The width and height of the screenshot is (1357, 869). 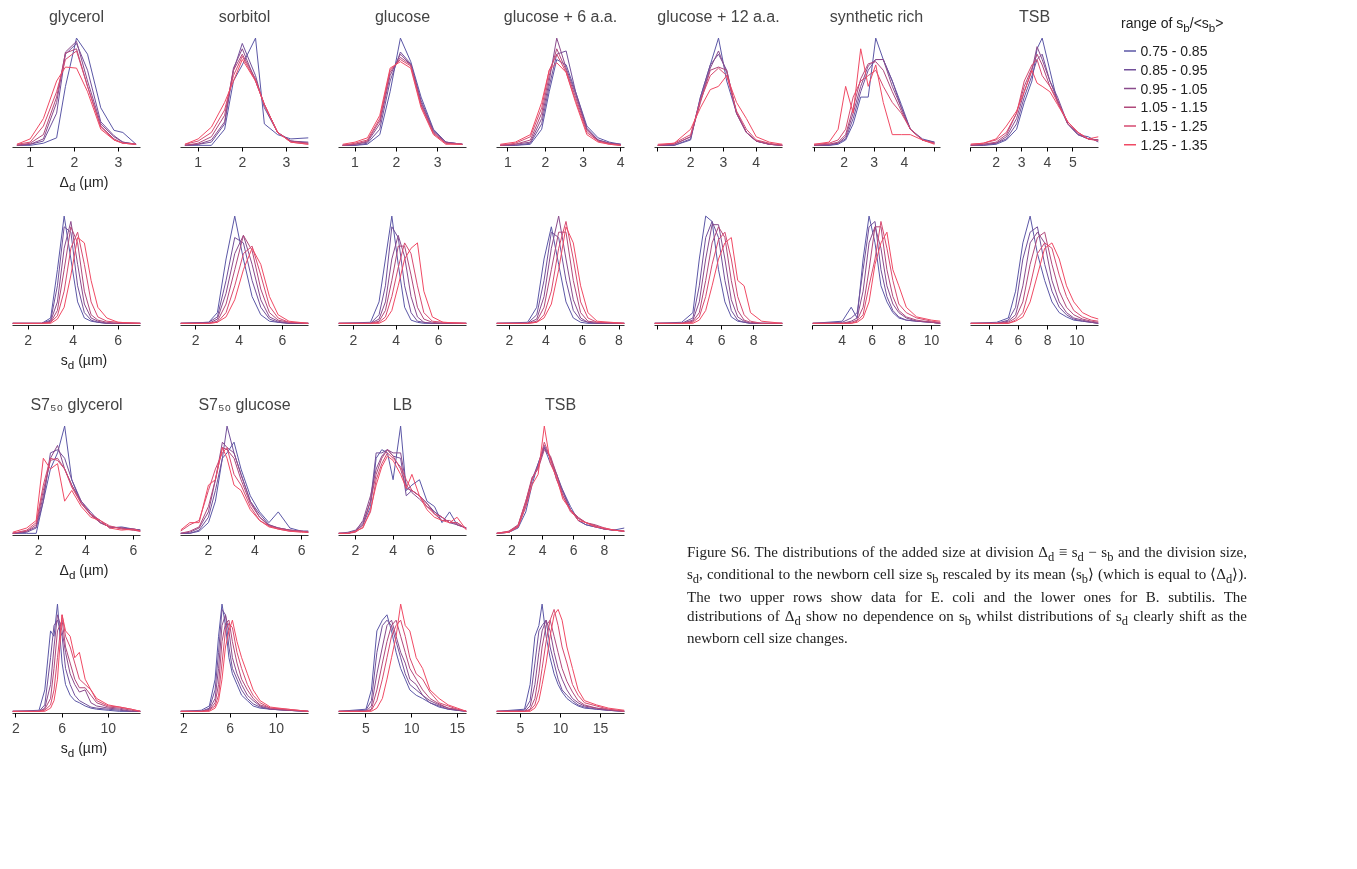 I want to click on legend-label: 1.05 - 1.15, so click(x=1174, y=107).